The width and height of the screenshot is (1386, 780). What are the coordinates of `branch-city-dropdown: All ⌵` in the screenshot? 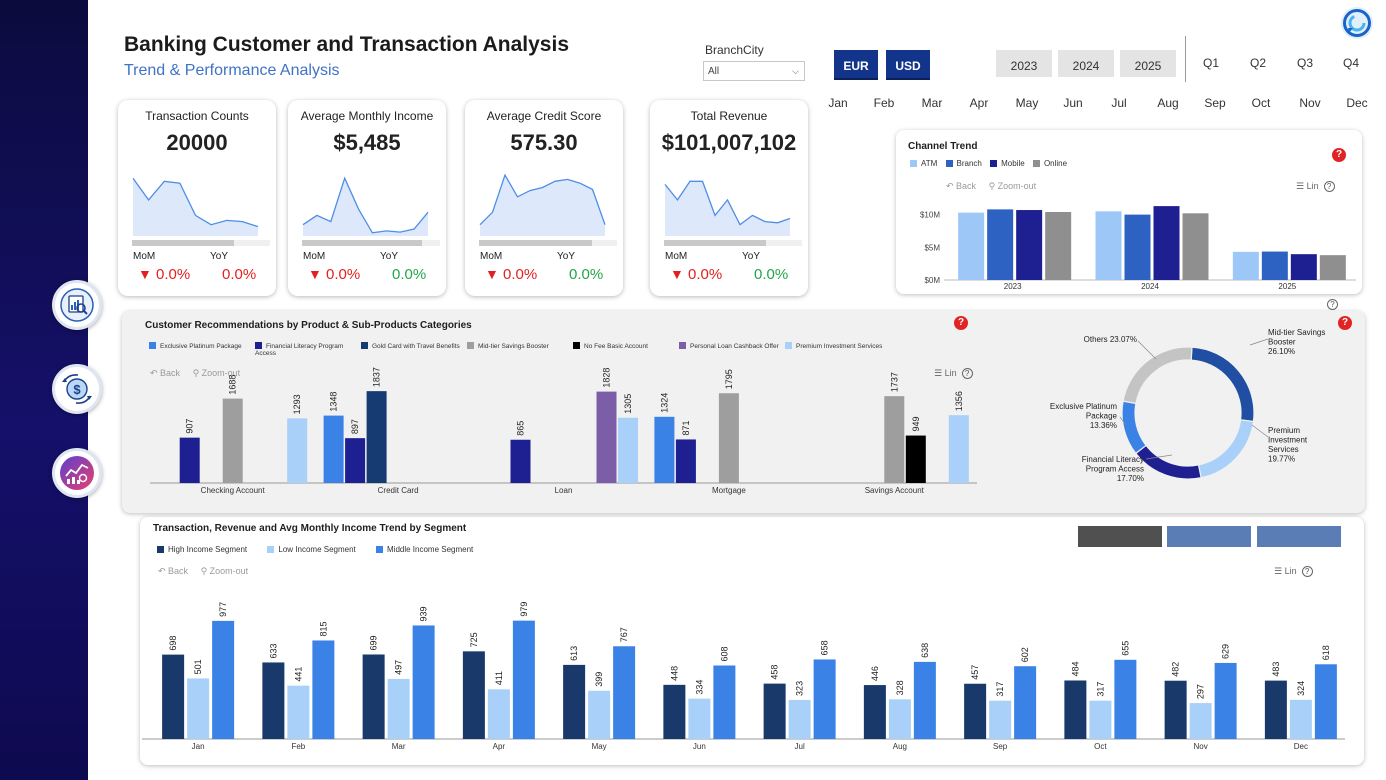 It's located at (754, 71).